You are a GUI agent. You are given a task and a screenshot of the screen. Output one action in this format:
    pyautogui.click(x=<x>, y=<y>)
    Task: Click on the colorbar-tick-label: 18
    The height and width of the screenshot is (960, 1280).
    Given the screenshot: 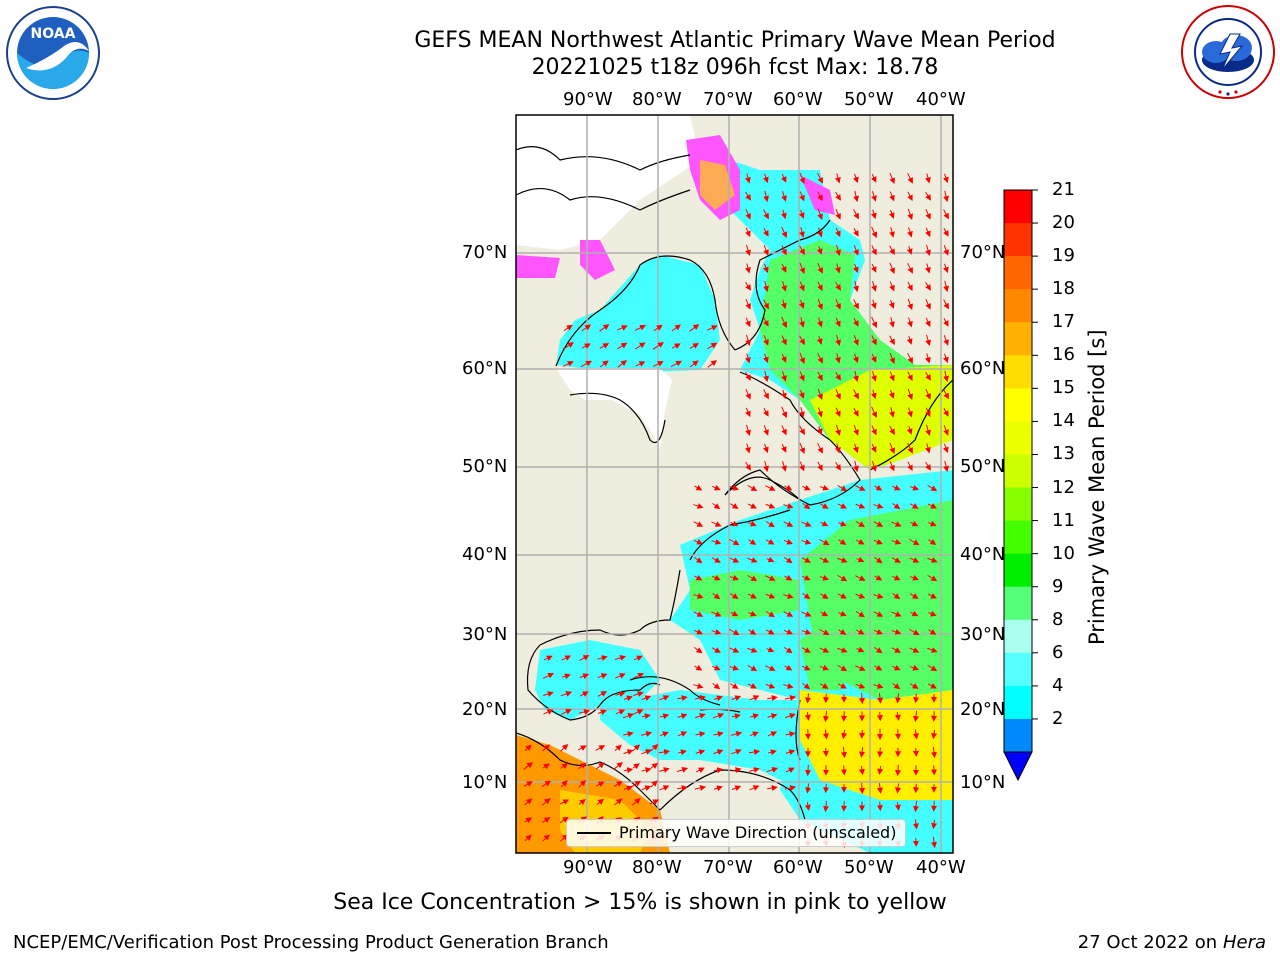 What is the action you would take?
    pyautogui.click(x=1063, y=289)
    